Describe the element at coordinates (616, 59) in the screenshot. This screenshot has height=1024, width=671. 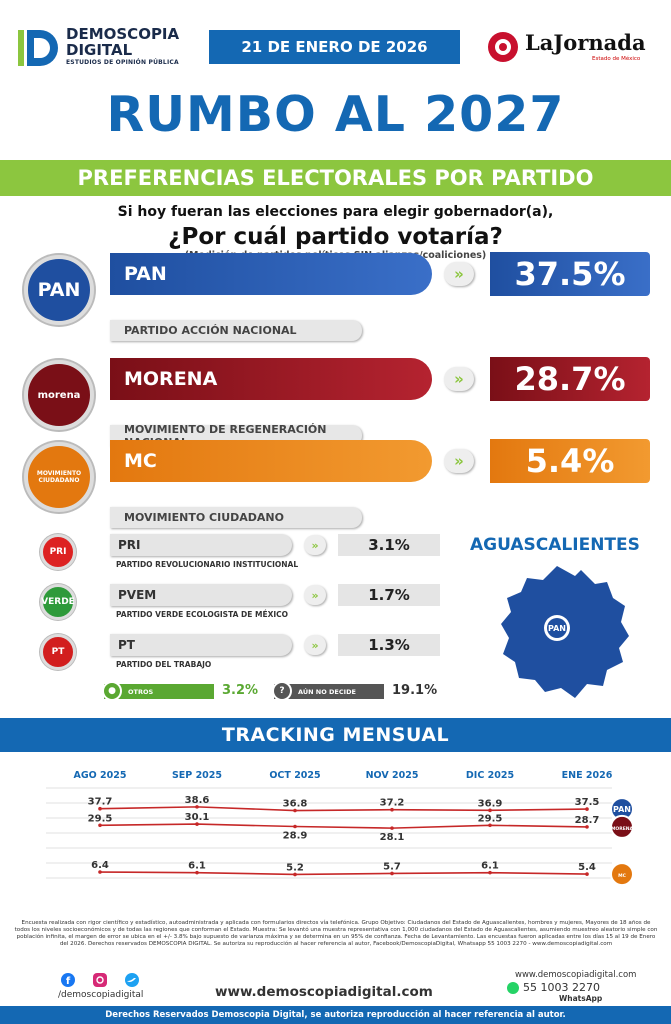
I see `partner-subtitle: Estado de México` at that location.